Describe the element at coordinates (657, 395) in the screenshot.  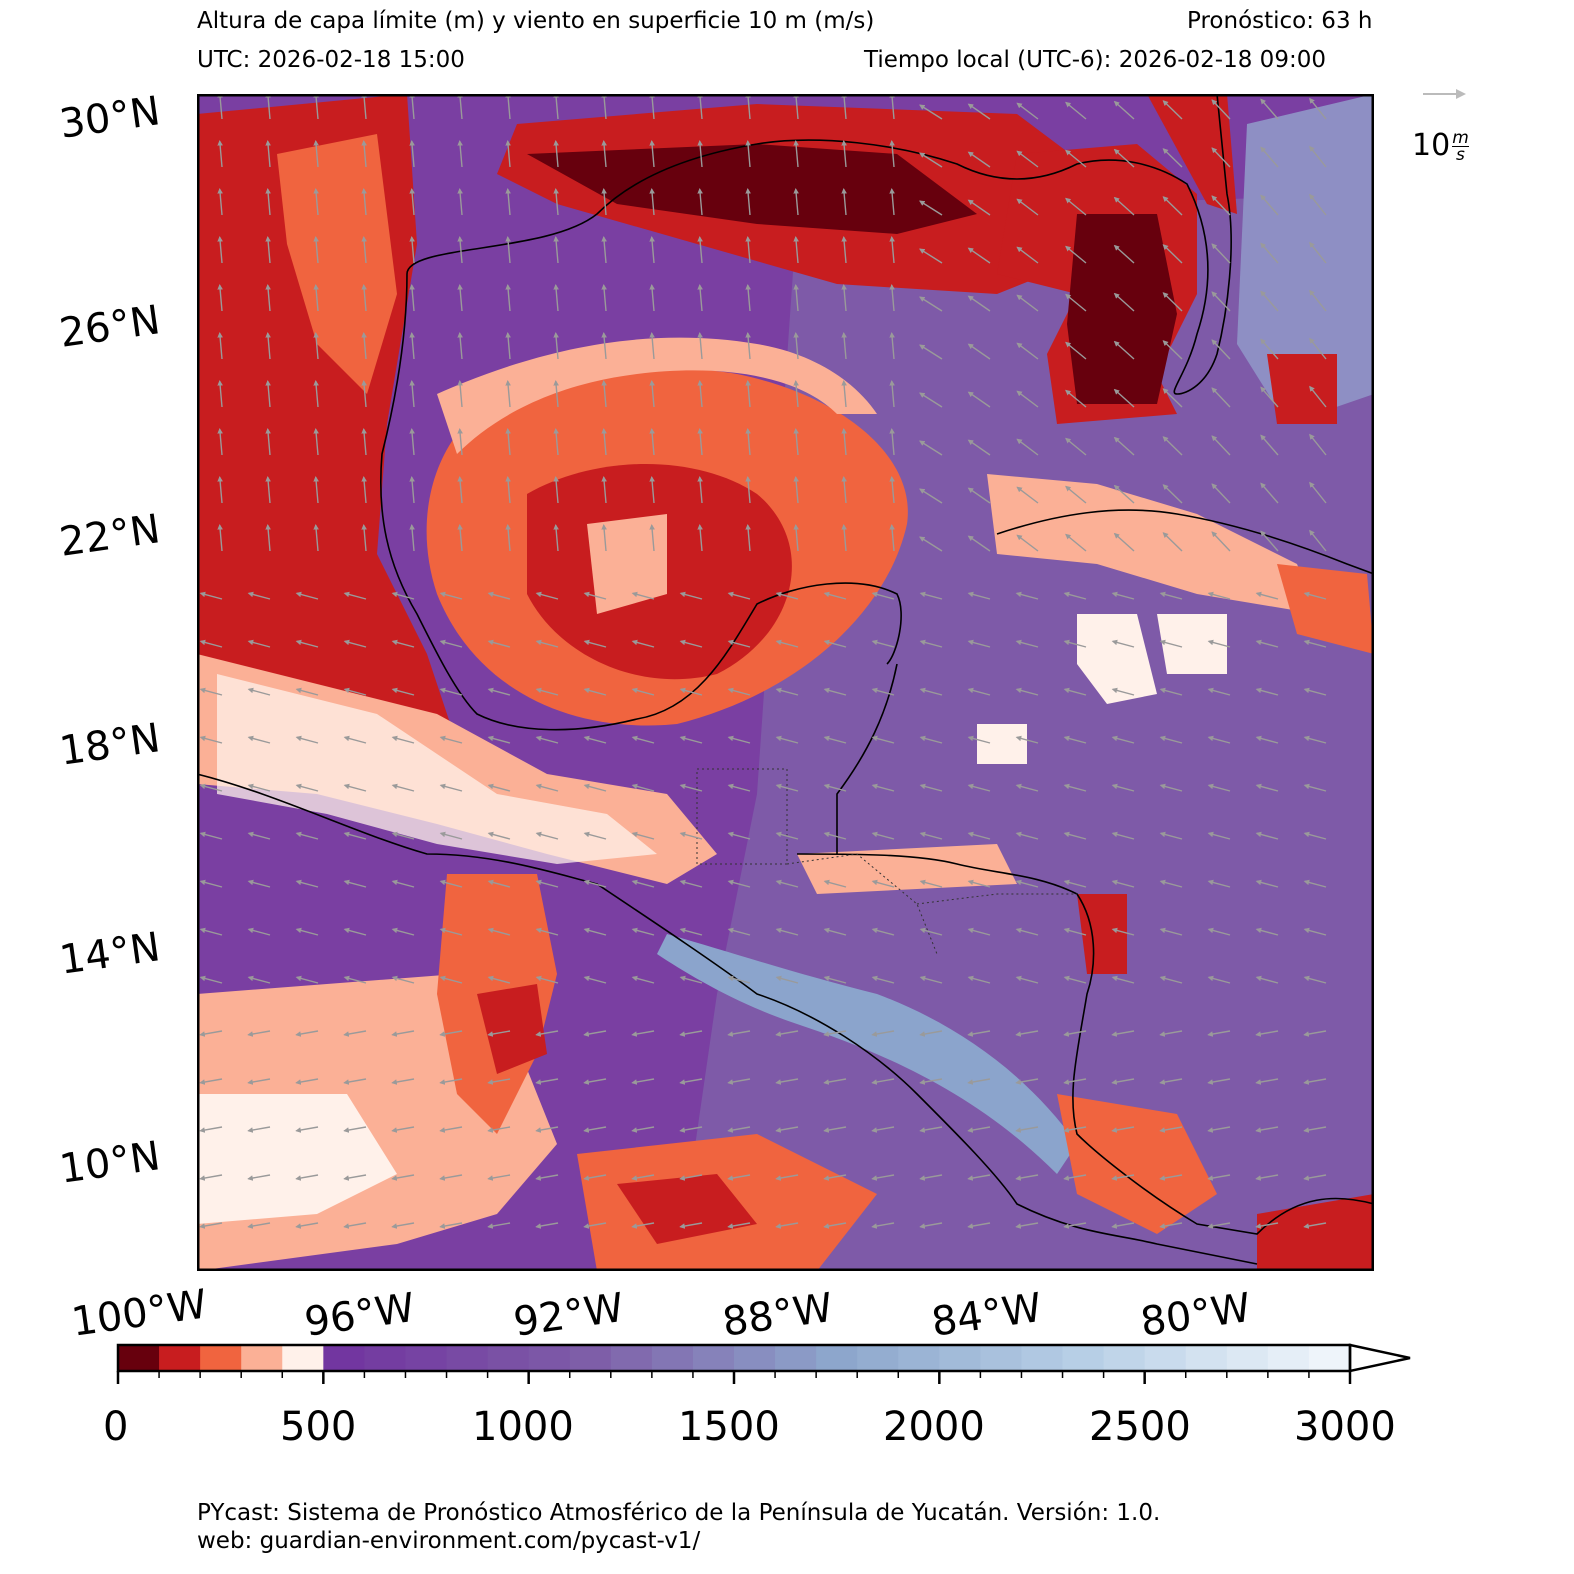
I see `pbl-region-gulf-ring` at that location.